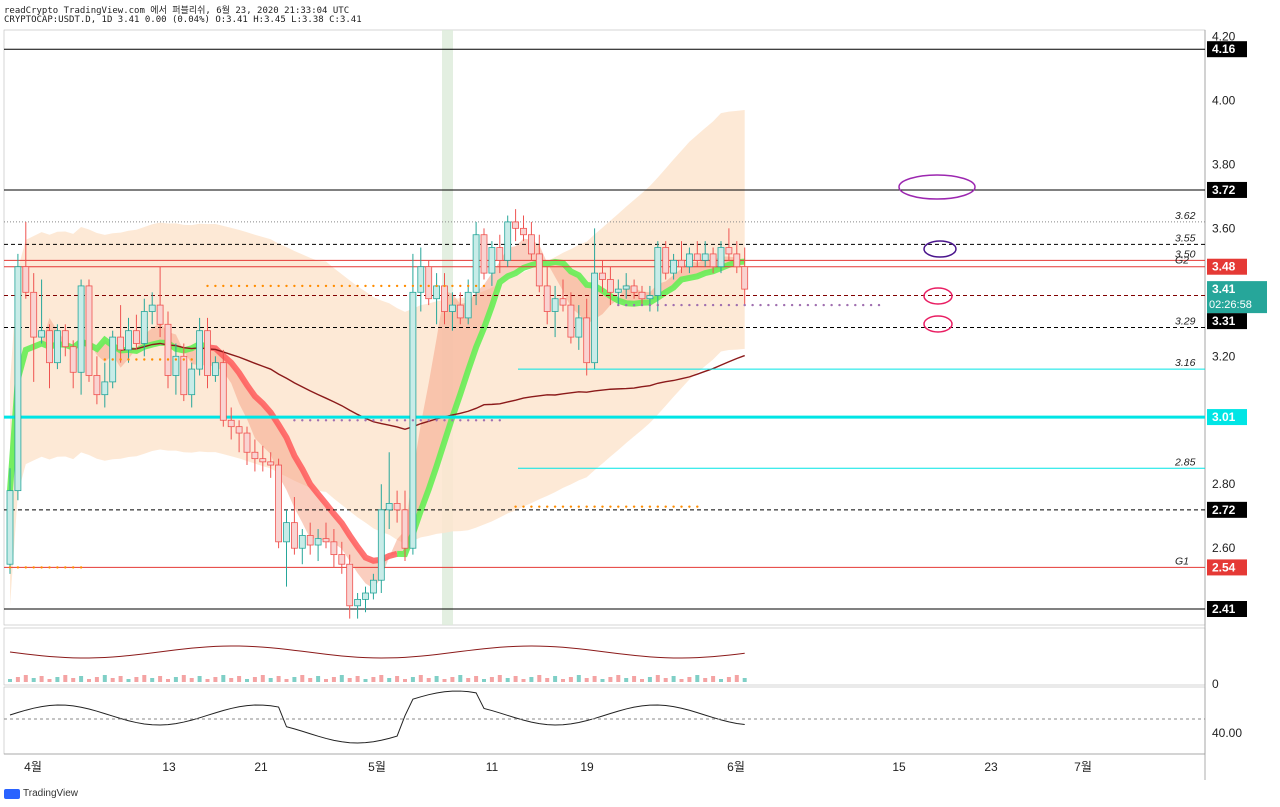  What do you see at coordinates (1224, 417) in the screenshot?
I see `price-badge-9: 3.01` at bounding box center [1224, 417].